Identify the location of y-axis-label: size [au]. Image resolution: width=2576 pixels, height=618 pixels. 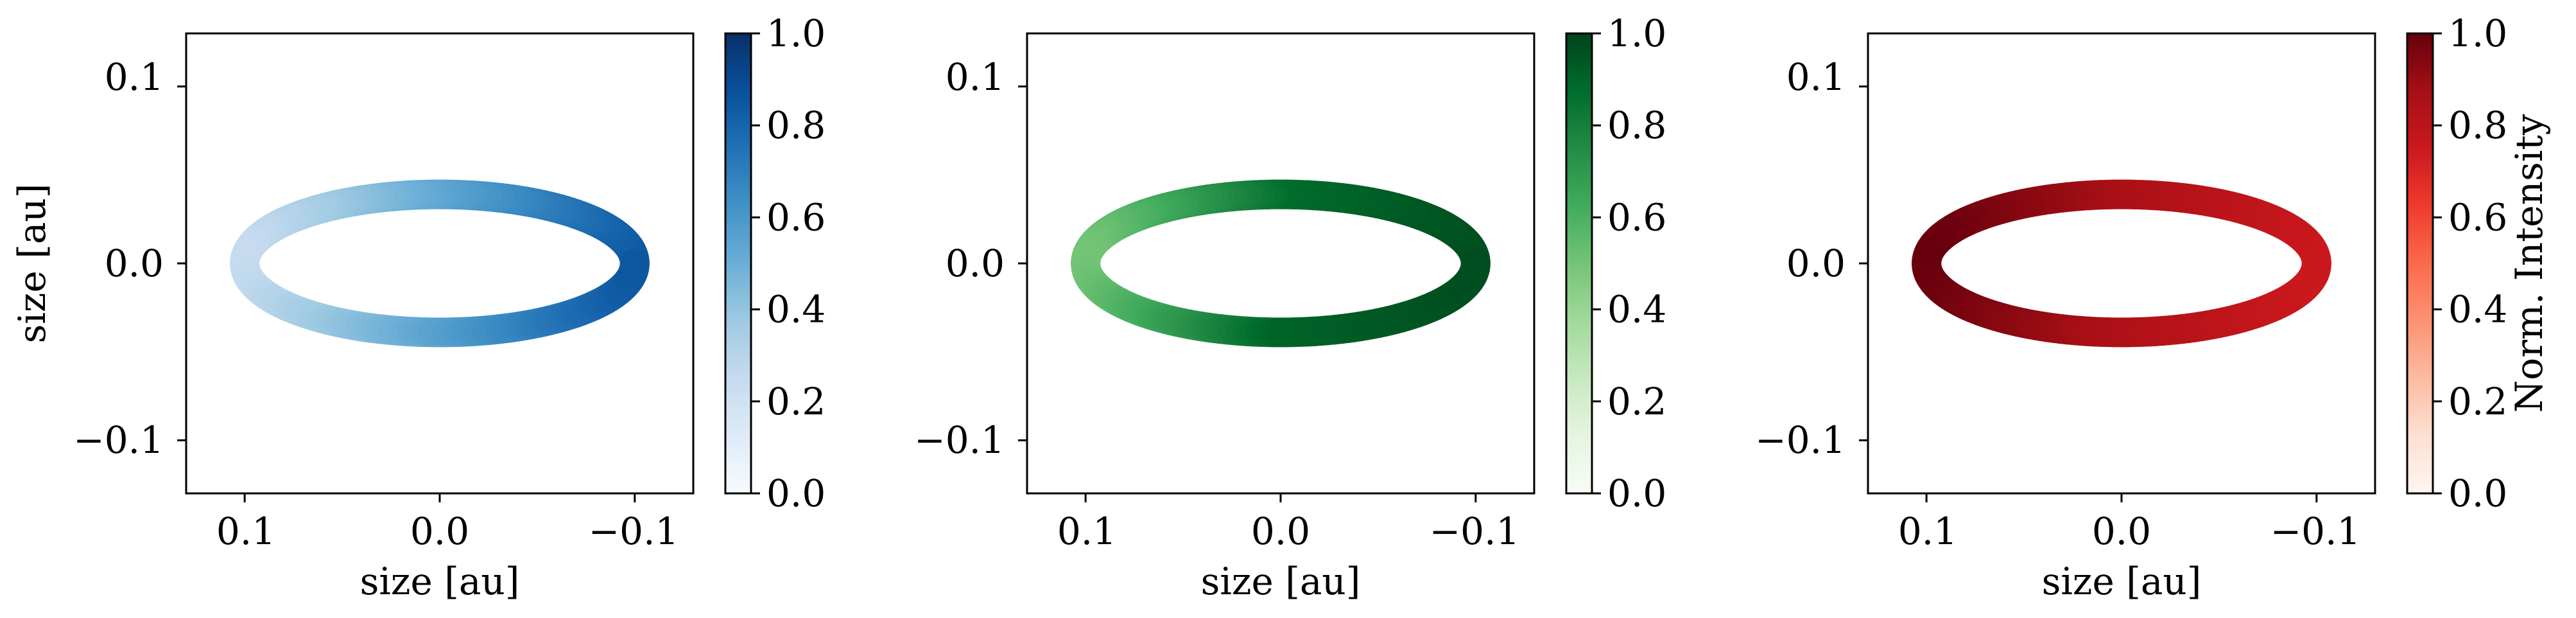
(32, 264).